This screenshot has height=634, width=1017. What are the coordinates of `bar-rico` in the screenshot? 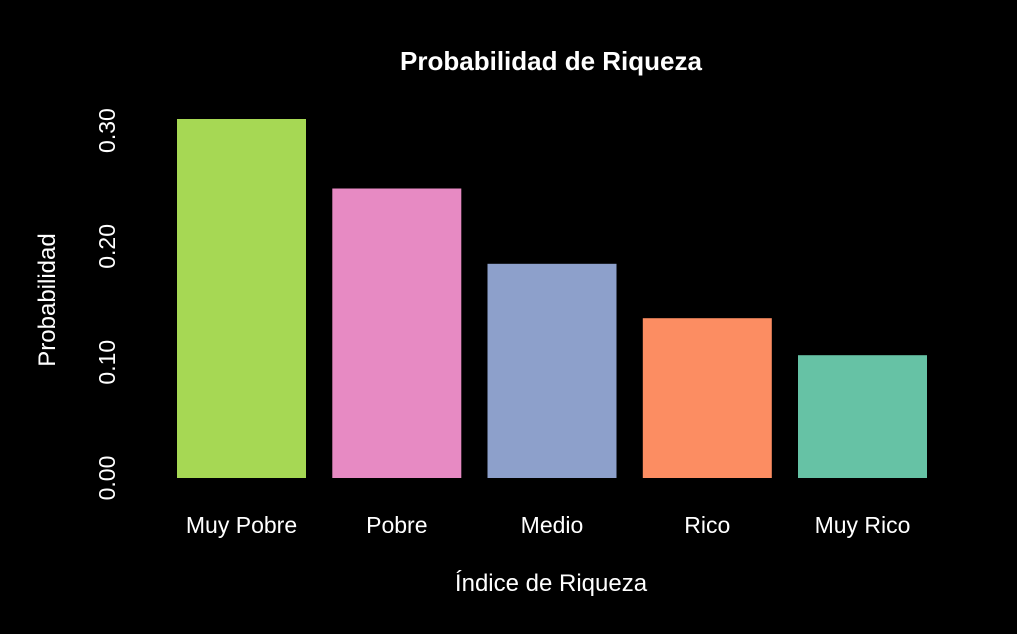 It's located at (707, 398).